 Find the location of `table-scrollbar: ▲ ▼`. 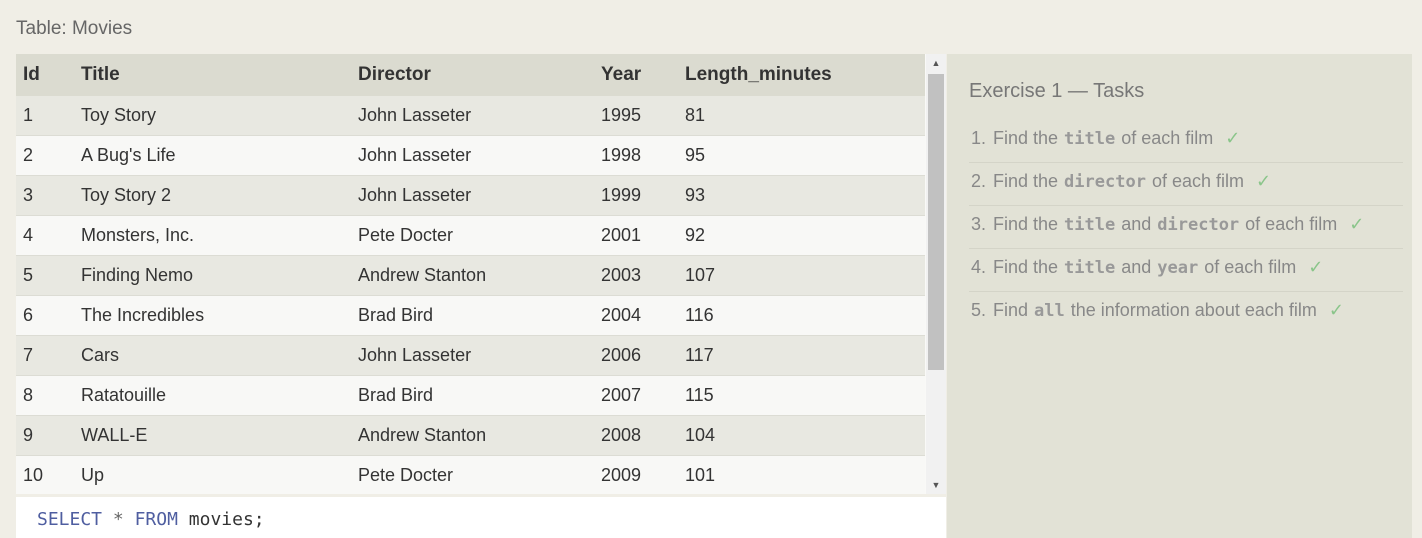

table-scrollbar: ▲ ▼ is located at coordinates (936, 274).